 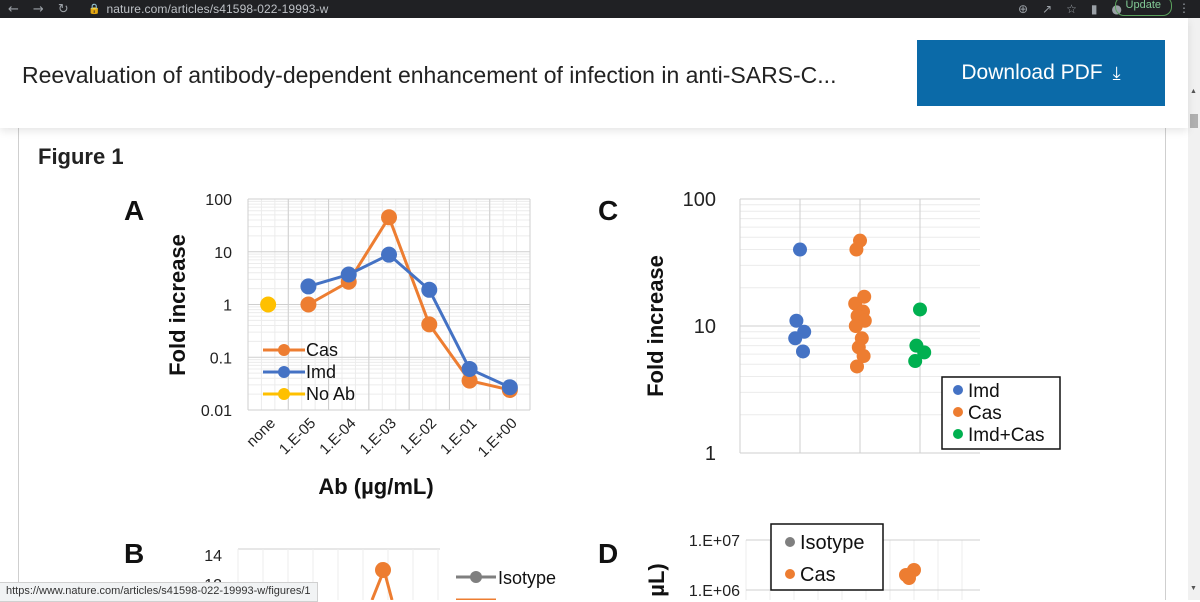 I want to click on reload-icon: ↻, so click(x=63, y=9).